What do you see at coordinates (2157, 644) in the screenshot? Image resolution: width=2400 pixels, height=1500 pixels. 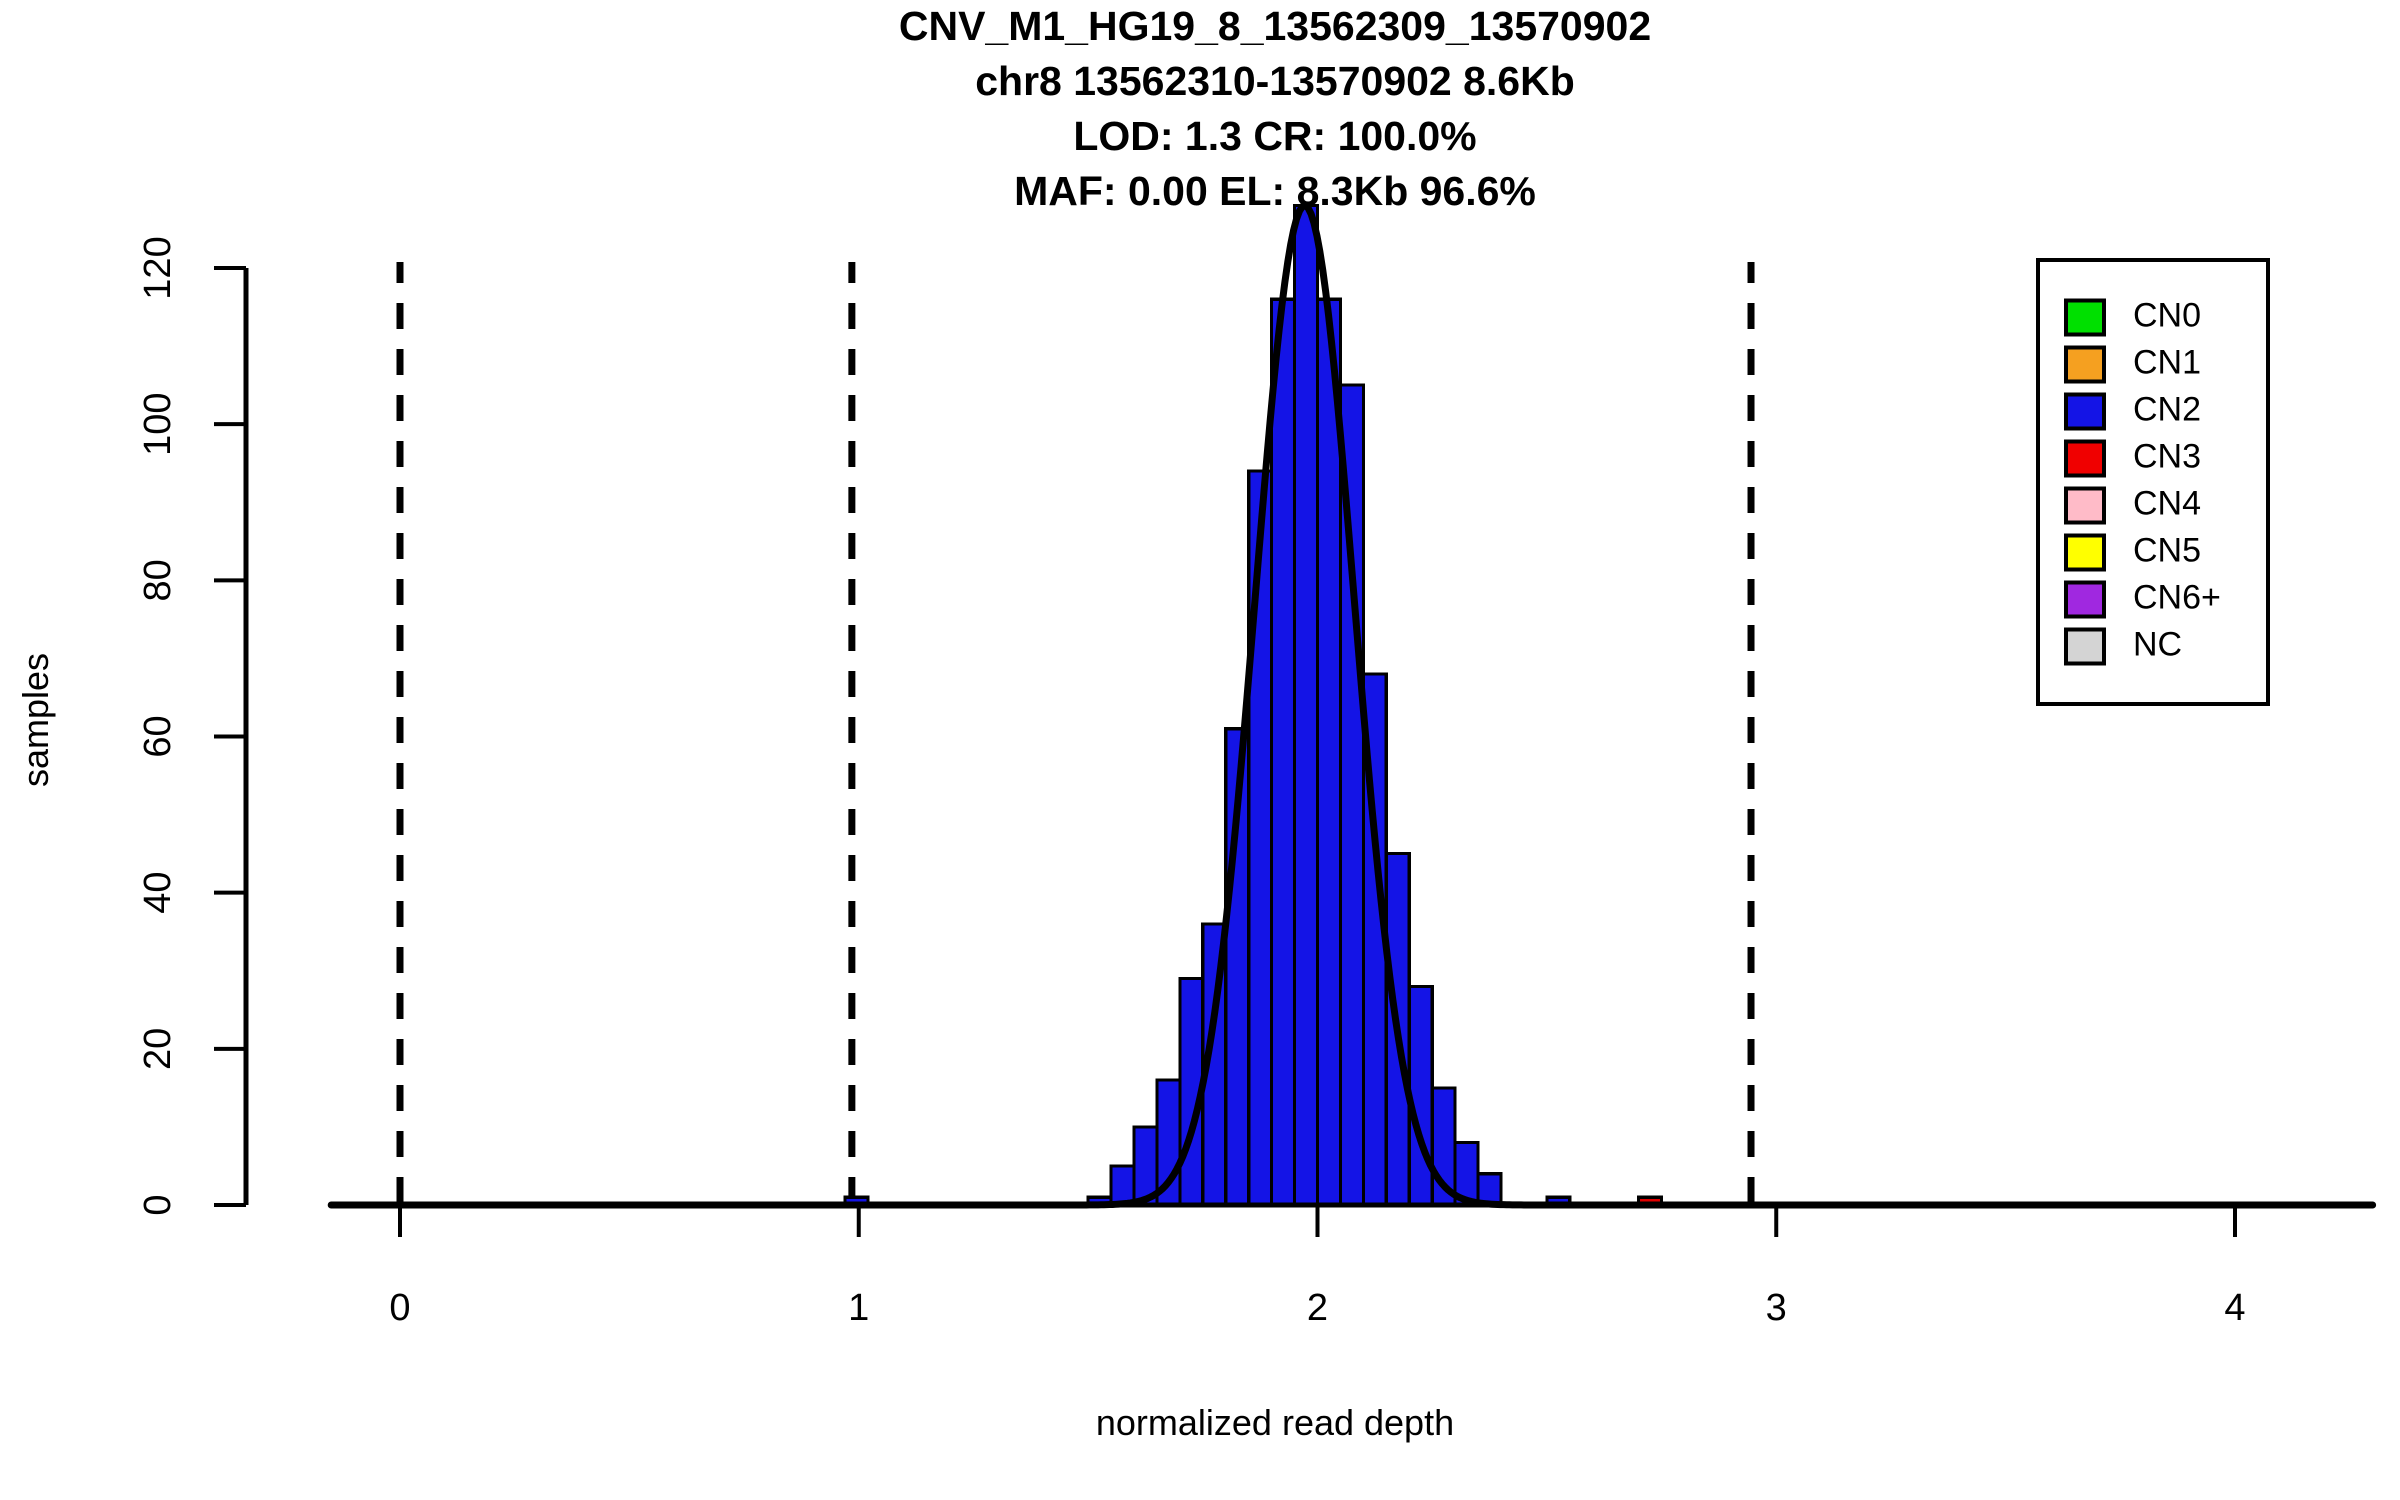 I see `legend-label-nc: NC` at bounding box center [2157, 644].